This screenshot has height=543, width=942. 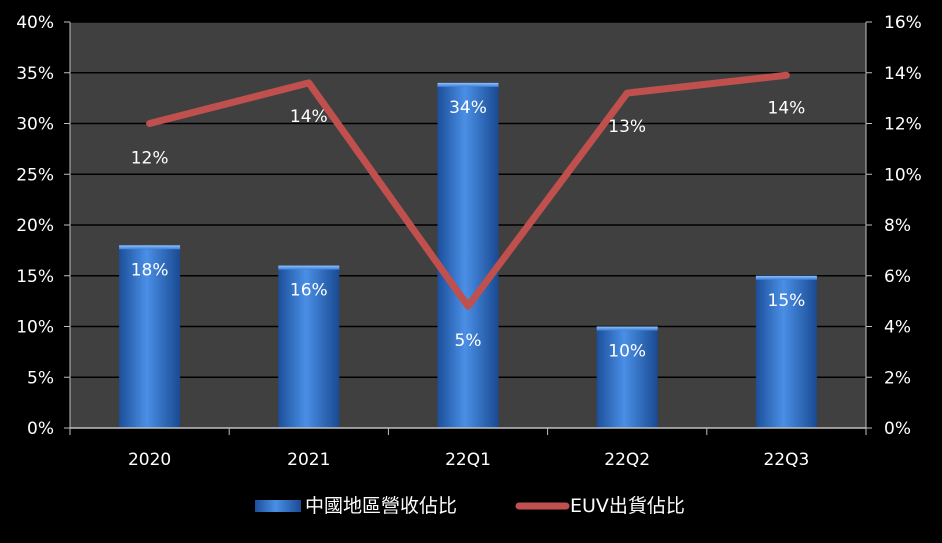 What do you see at coordinates (903, 74) in the screenshot?
I see `y-right-tick-label: 14%` at bounding box center [903, 74].